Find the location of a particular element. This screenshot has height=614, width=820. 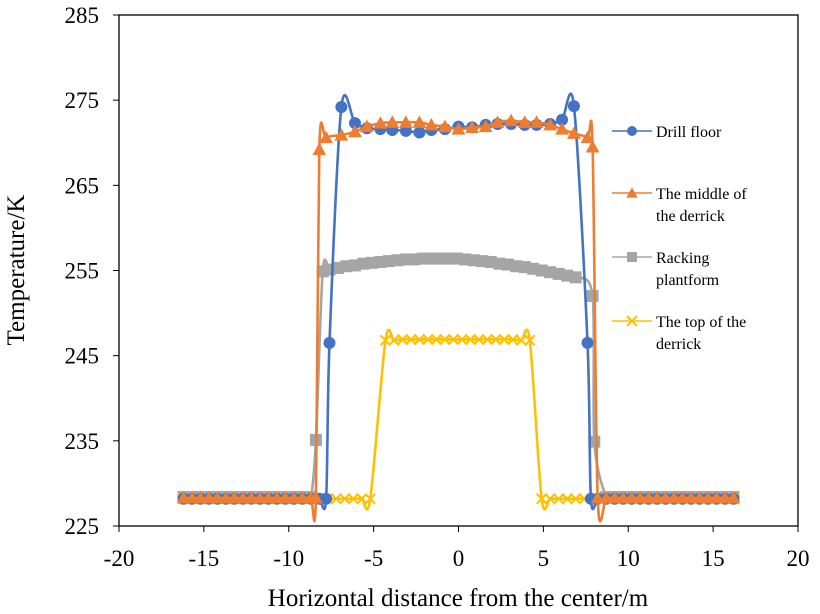

legend-label: The top of the is located at coordinates (701, 322).